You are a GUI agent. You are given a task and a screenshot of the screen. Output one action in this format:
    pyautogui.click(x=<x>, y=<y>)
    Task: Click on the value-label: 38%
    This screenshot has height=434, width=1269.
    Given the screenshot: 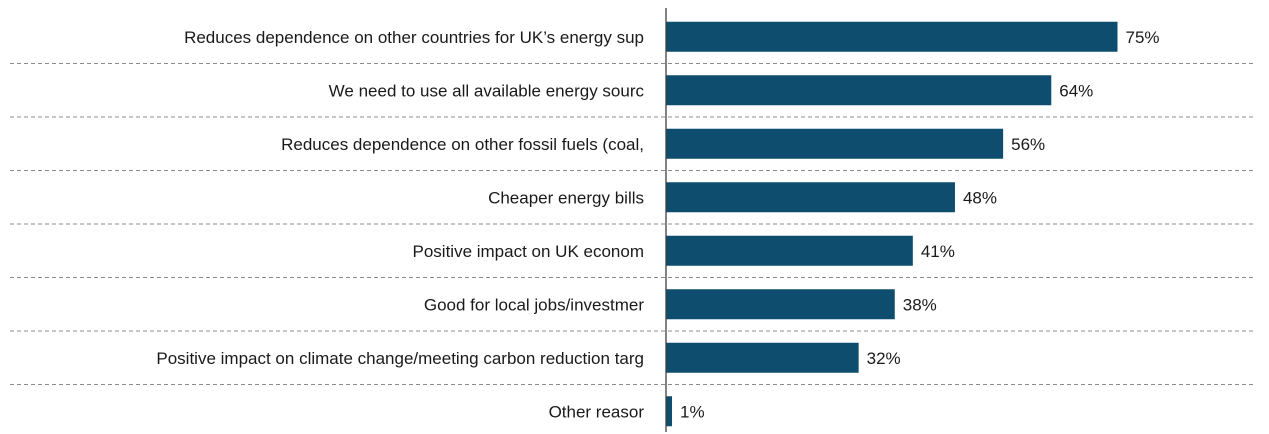 What is the action you would take?
    pyautogui.click(x=920, y=304)
    